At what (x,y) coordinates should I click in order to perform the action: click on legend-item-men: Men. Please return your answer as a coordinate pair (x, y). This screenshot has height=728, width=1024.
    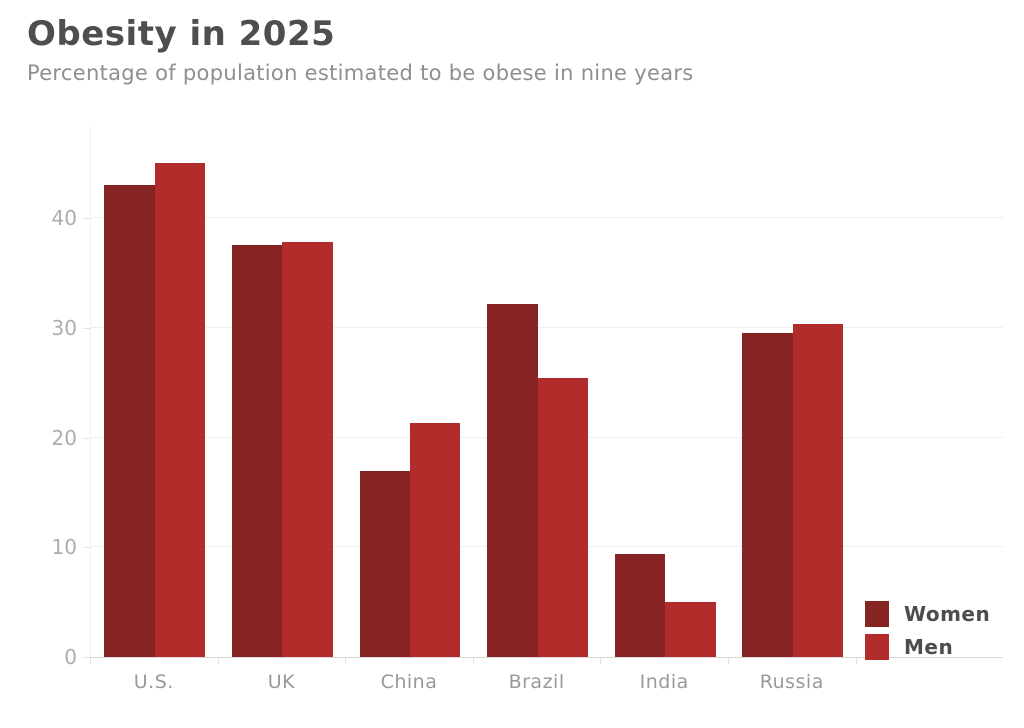
    Looking at the image, I should click on (927, 647).